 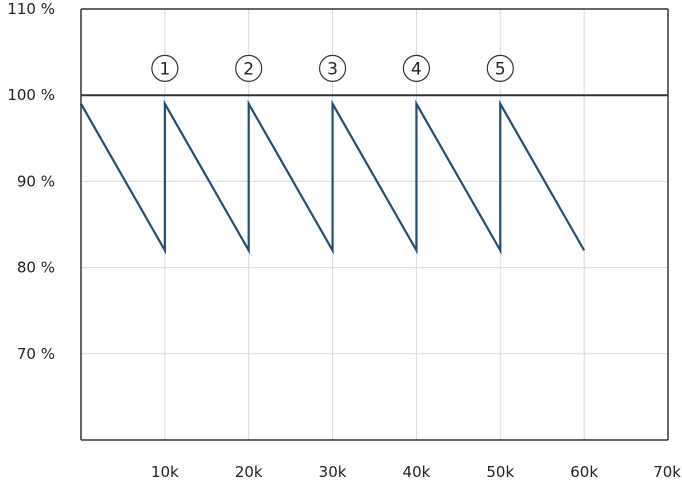 I want to click on annotation-label: 5, so click(x=500, y=69).